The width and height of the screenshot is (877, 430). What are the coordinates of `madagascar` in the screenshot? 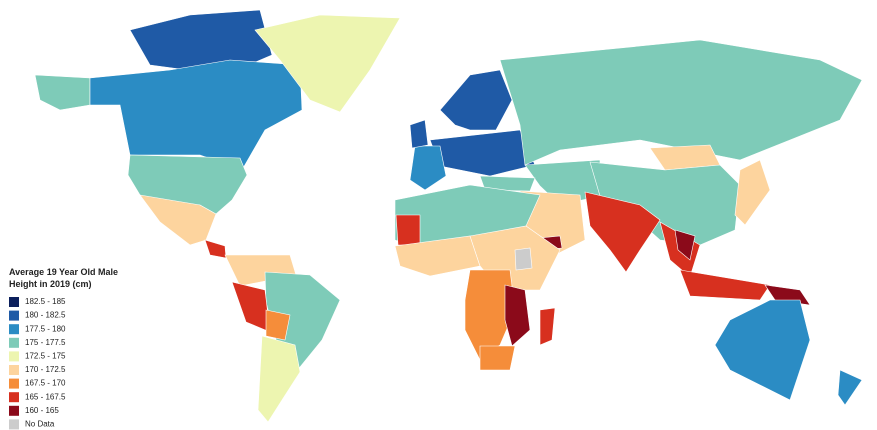 It's located at (547, 326).